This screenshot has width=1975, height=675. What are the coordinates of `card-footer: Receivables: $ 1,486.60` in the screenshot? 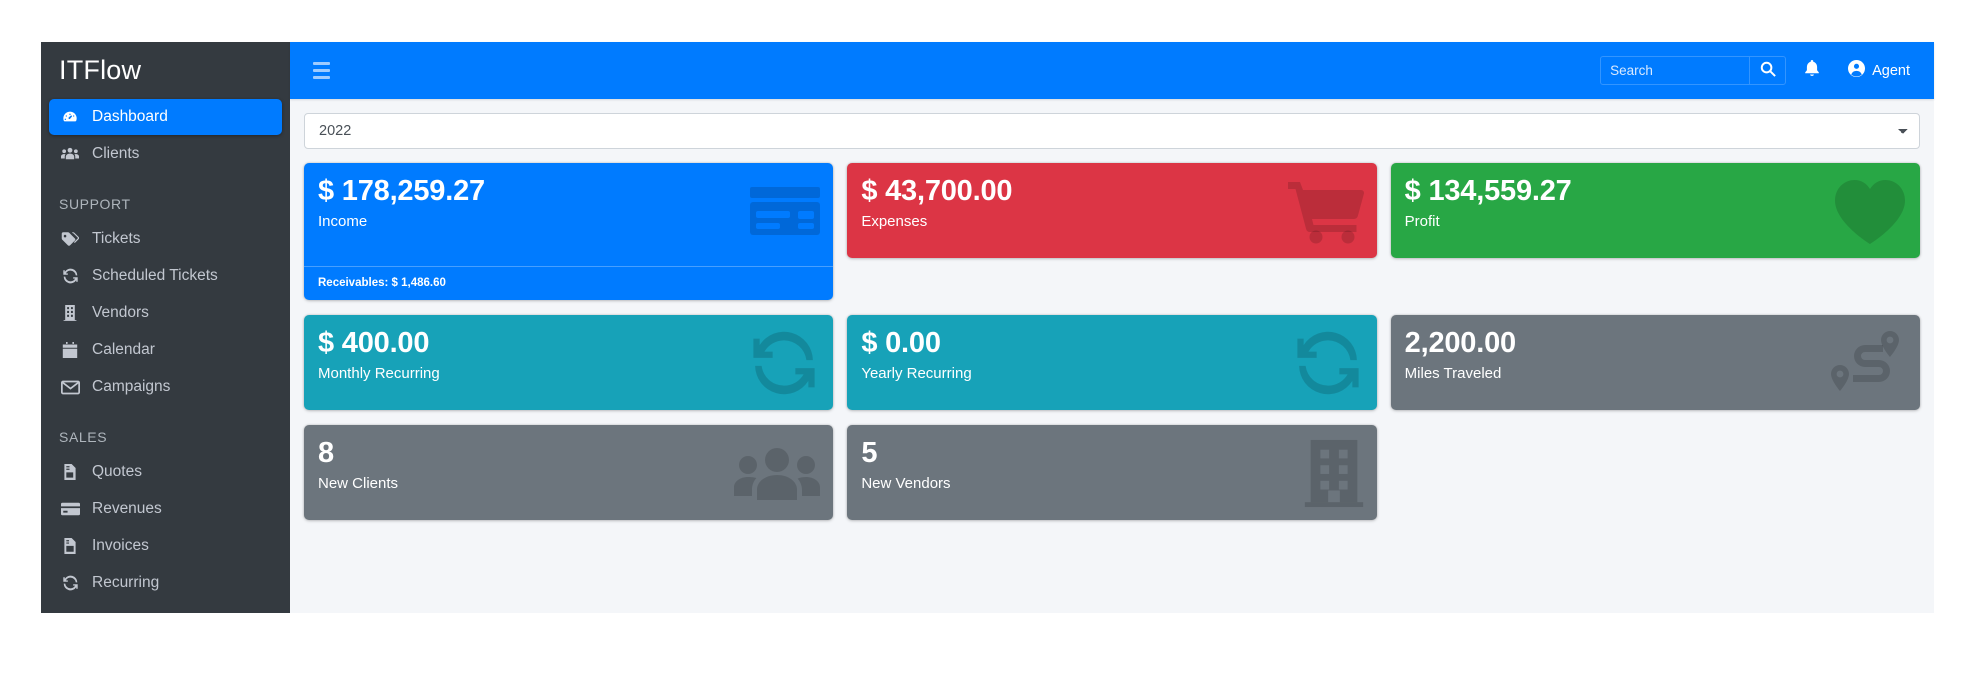 It's located at (382, 283).